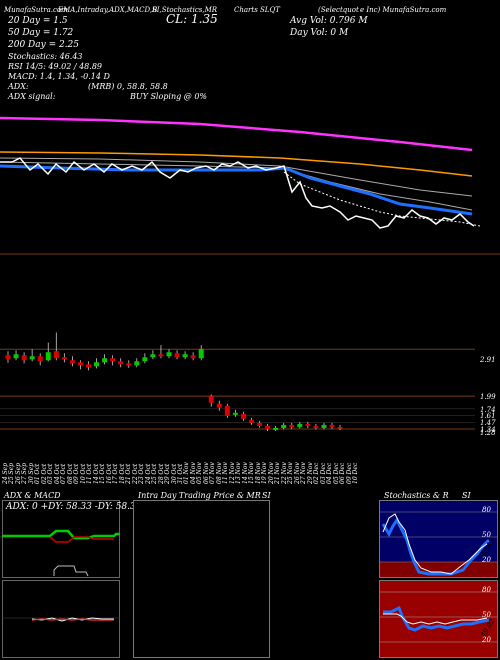 This screenshot has height=660, width=500. What do you see at coordinates (319, 33) in the screenshot?
I see `day-volume: Day Vol: 0 M` at bounding box center [319, 33].